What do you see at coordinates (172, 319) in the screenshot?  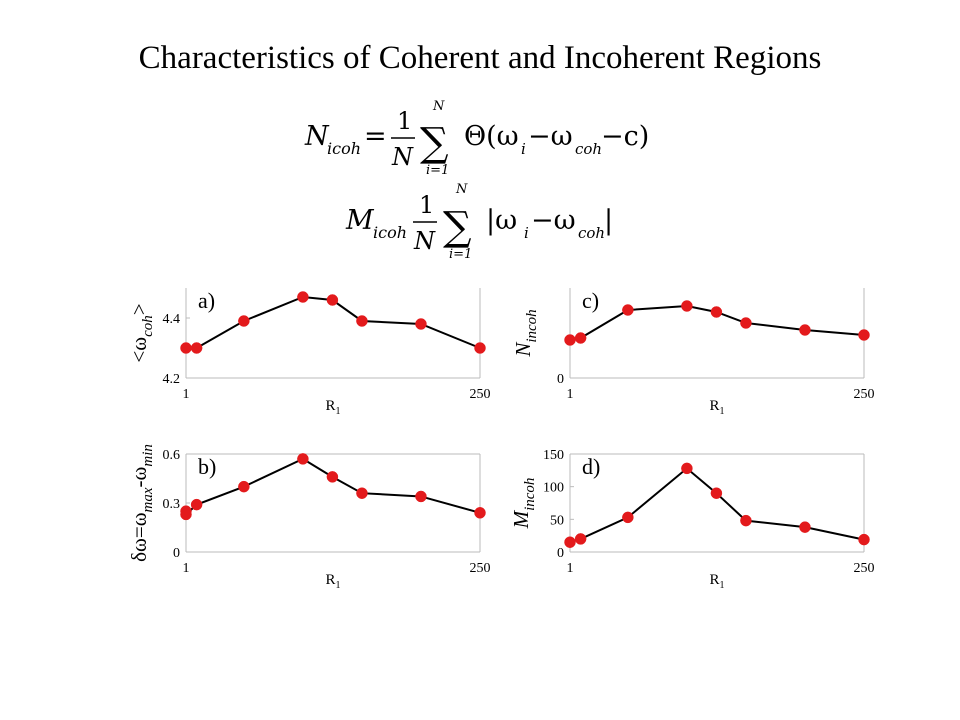 I see `y-tick-label-a-1: 4.4` at bounding box center [172, 319].